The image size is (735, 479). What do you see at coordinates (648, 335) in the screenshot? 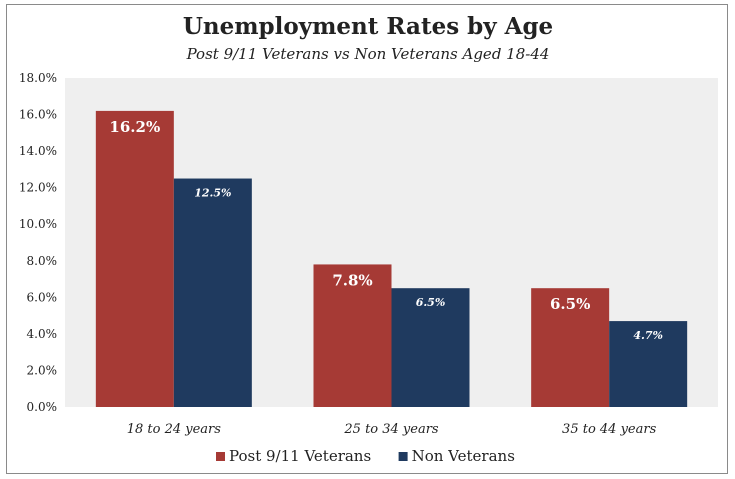
I see `data-label: 4.7%` at bounding box center [648, 335].